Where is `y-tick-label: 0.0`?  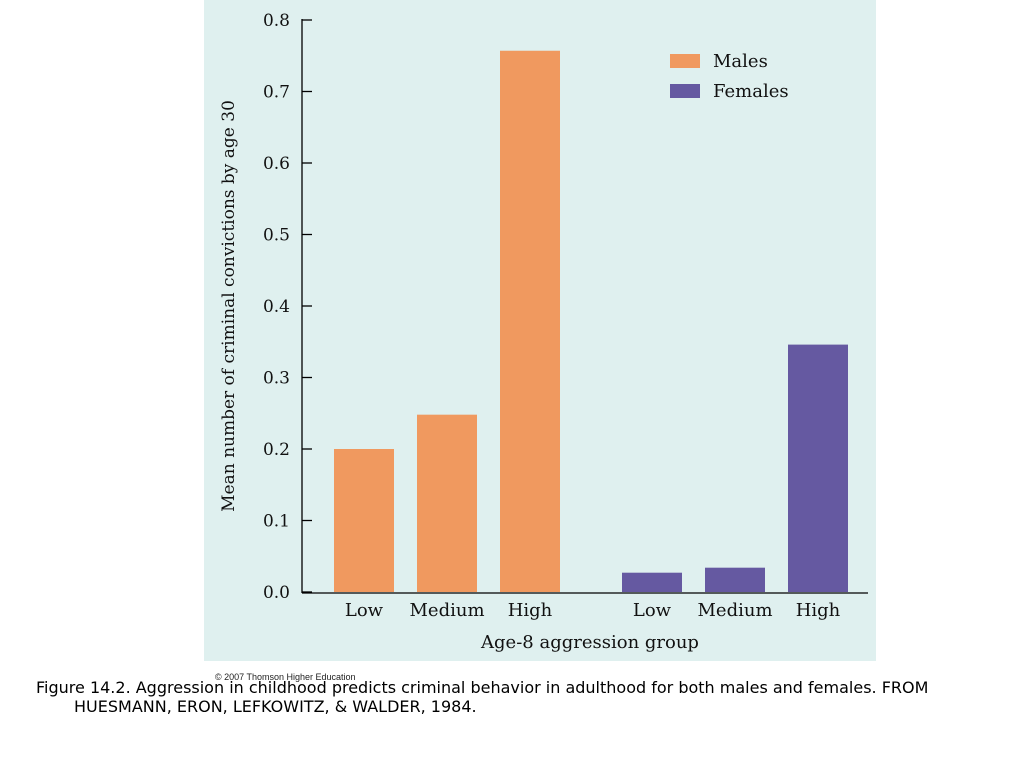 y-tick-label: 0.0 is located at coordinates (276, 593).